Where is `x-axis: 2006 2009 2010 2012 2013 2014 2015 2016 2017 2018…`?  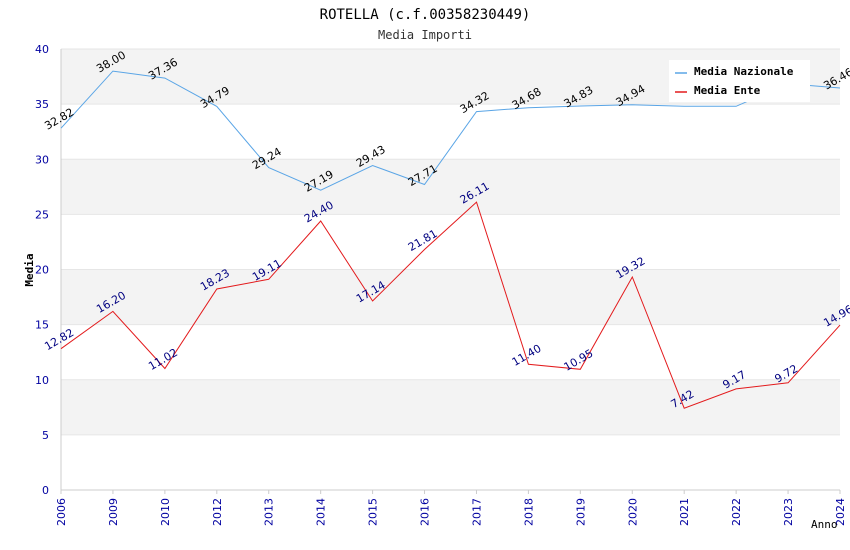 x-axis: 2006 2009 2010 2012 2013 2014 2015 2016 2017 2018… is located at coordinates (451, 507).